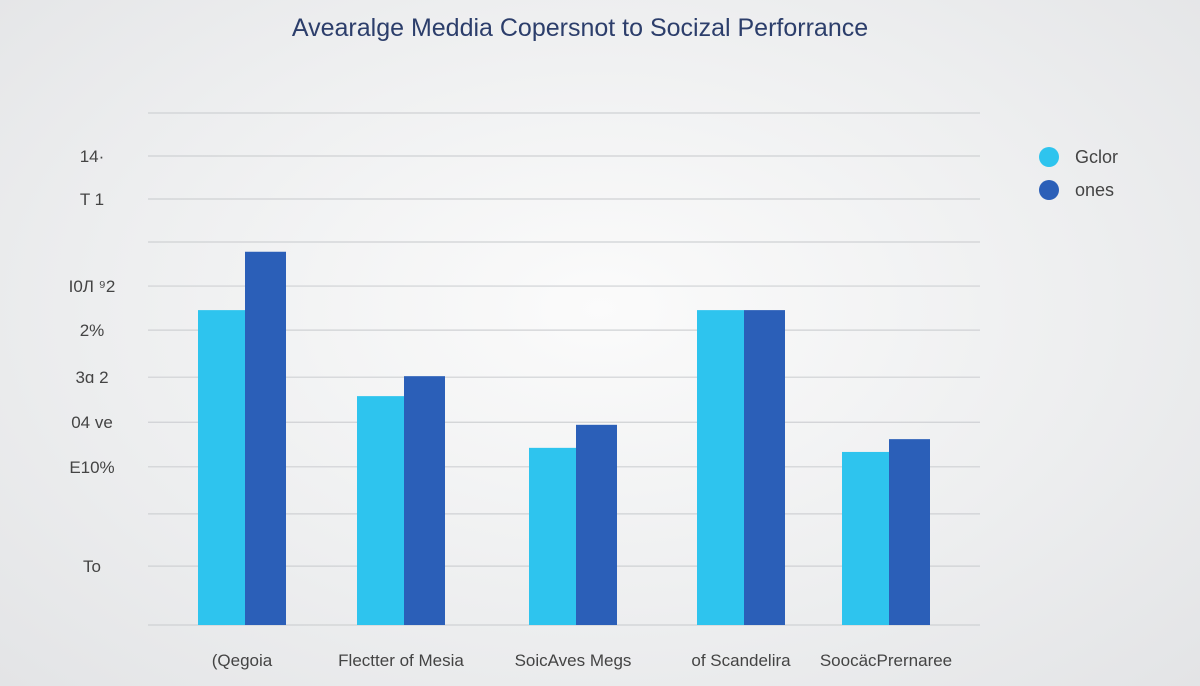 This screenshot has height=686, width=1200. Describe the element at coordinates (92, 422) in the screenshot. I see `y-tick-label: 04 ve` at that location.